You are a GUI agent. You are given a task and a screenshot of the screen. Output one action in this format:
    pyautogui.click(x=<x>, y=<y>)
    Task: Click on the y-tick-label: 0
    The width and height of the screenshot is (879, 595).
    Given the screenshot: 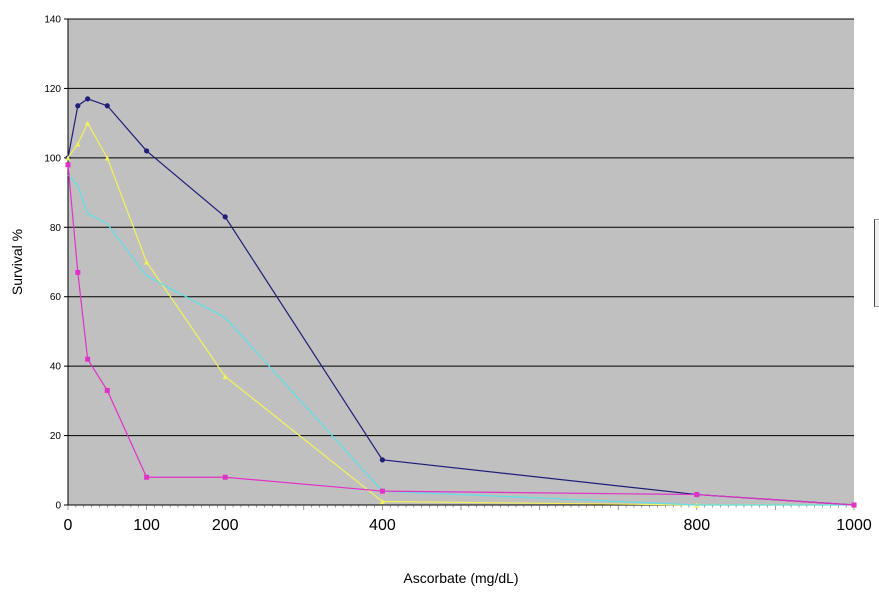 What is the action you would take?
    pyautogui.click(x=58, y=506)
    